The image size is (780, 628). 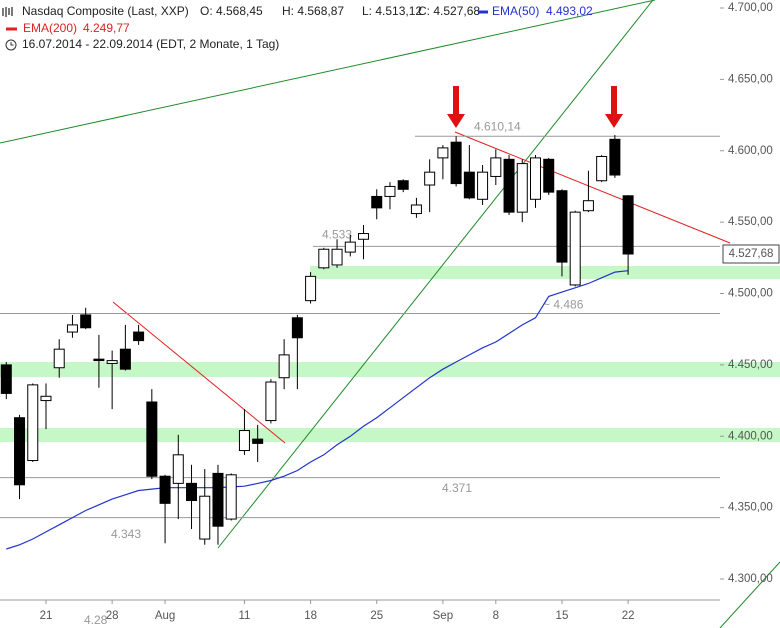 I want to click on ohlc-high: H: 4.568,87, so click(x=313, y=11).